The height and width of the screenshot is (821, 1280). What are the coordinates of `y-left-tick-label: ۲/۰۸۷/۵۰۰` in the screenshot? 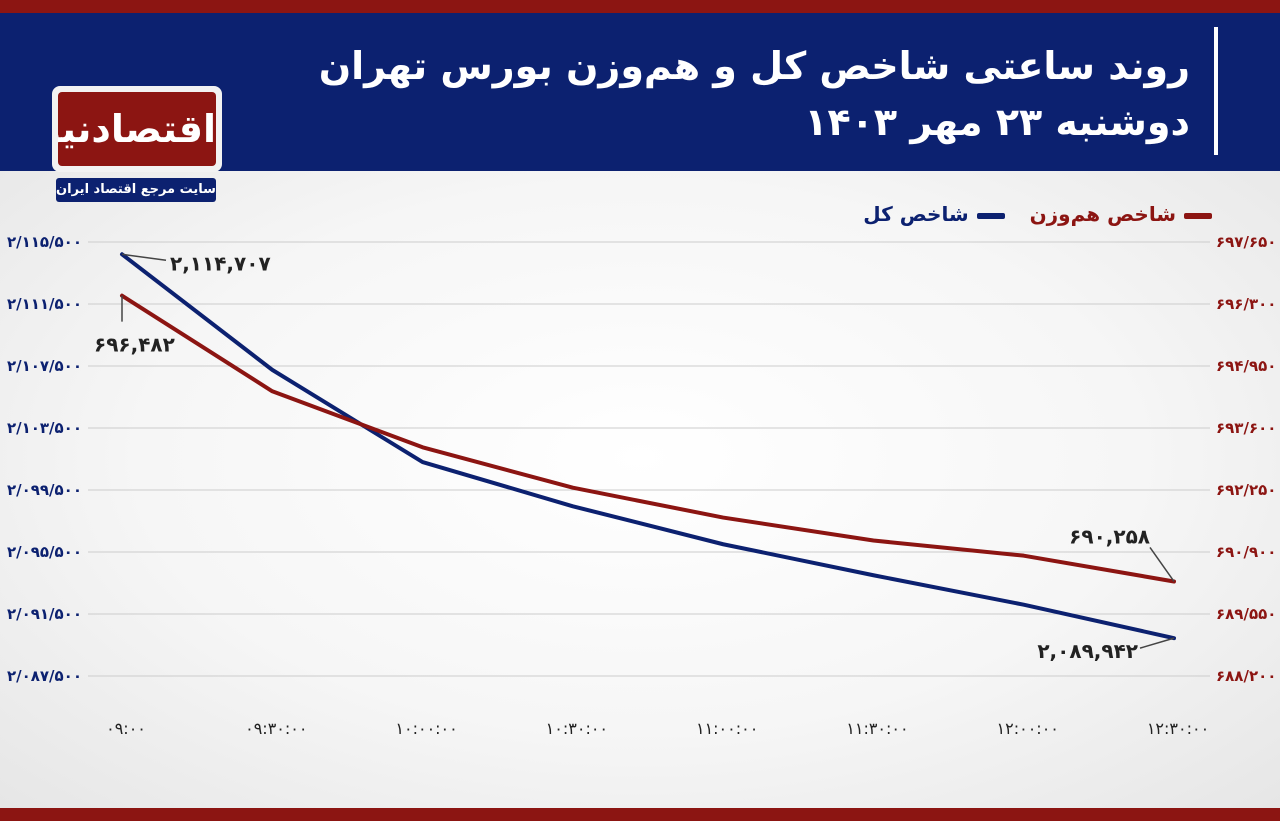 It's located at (44, 676).